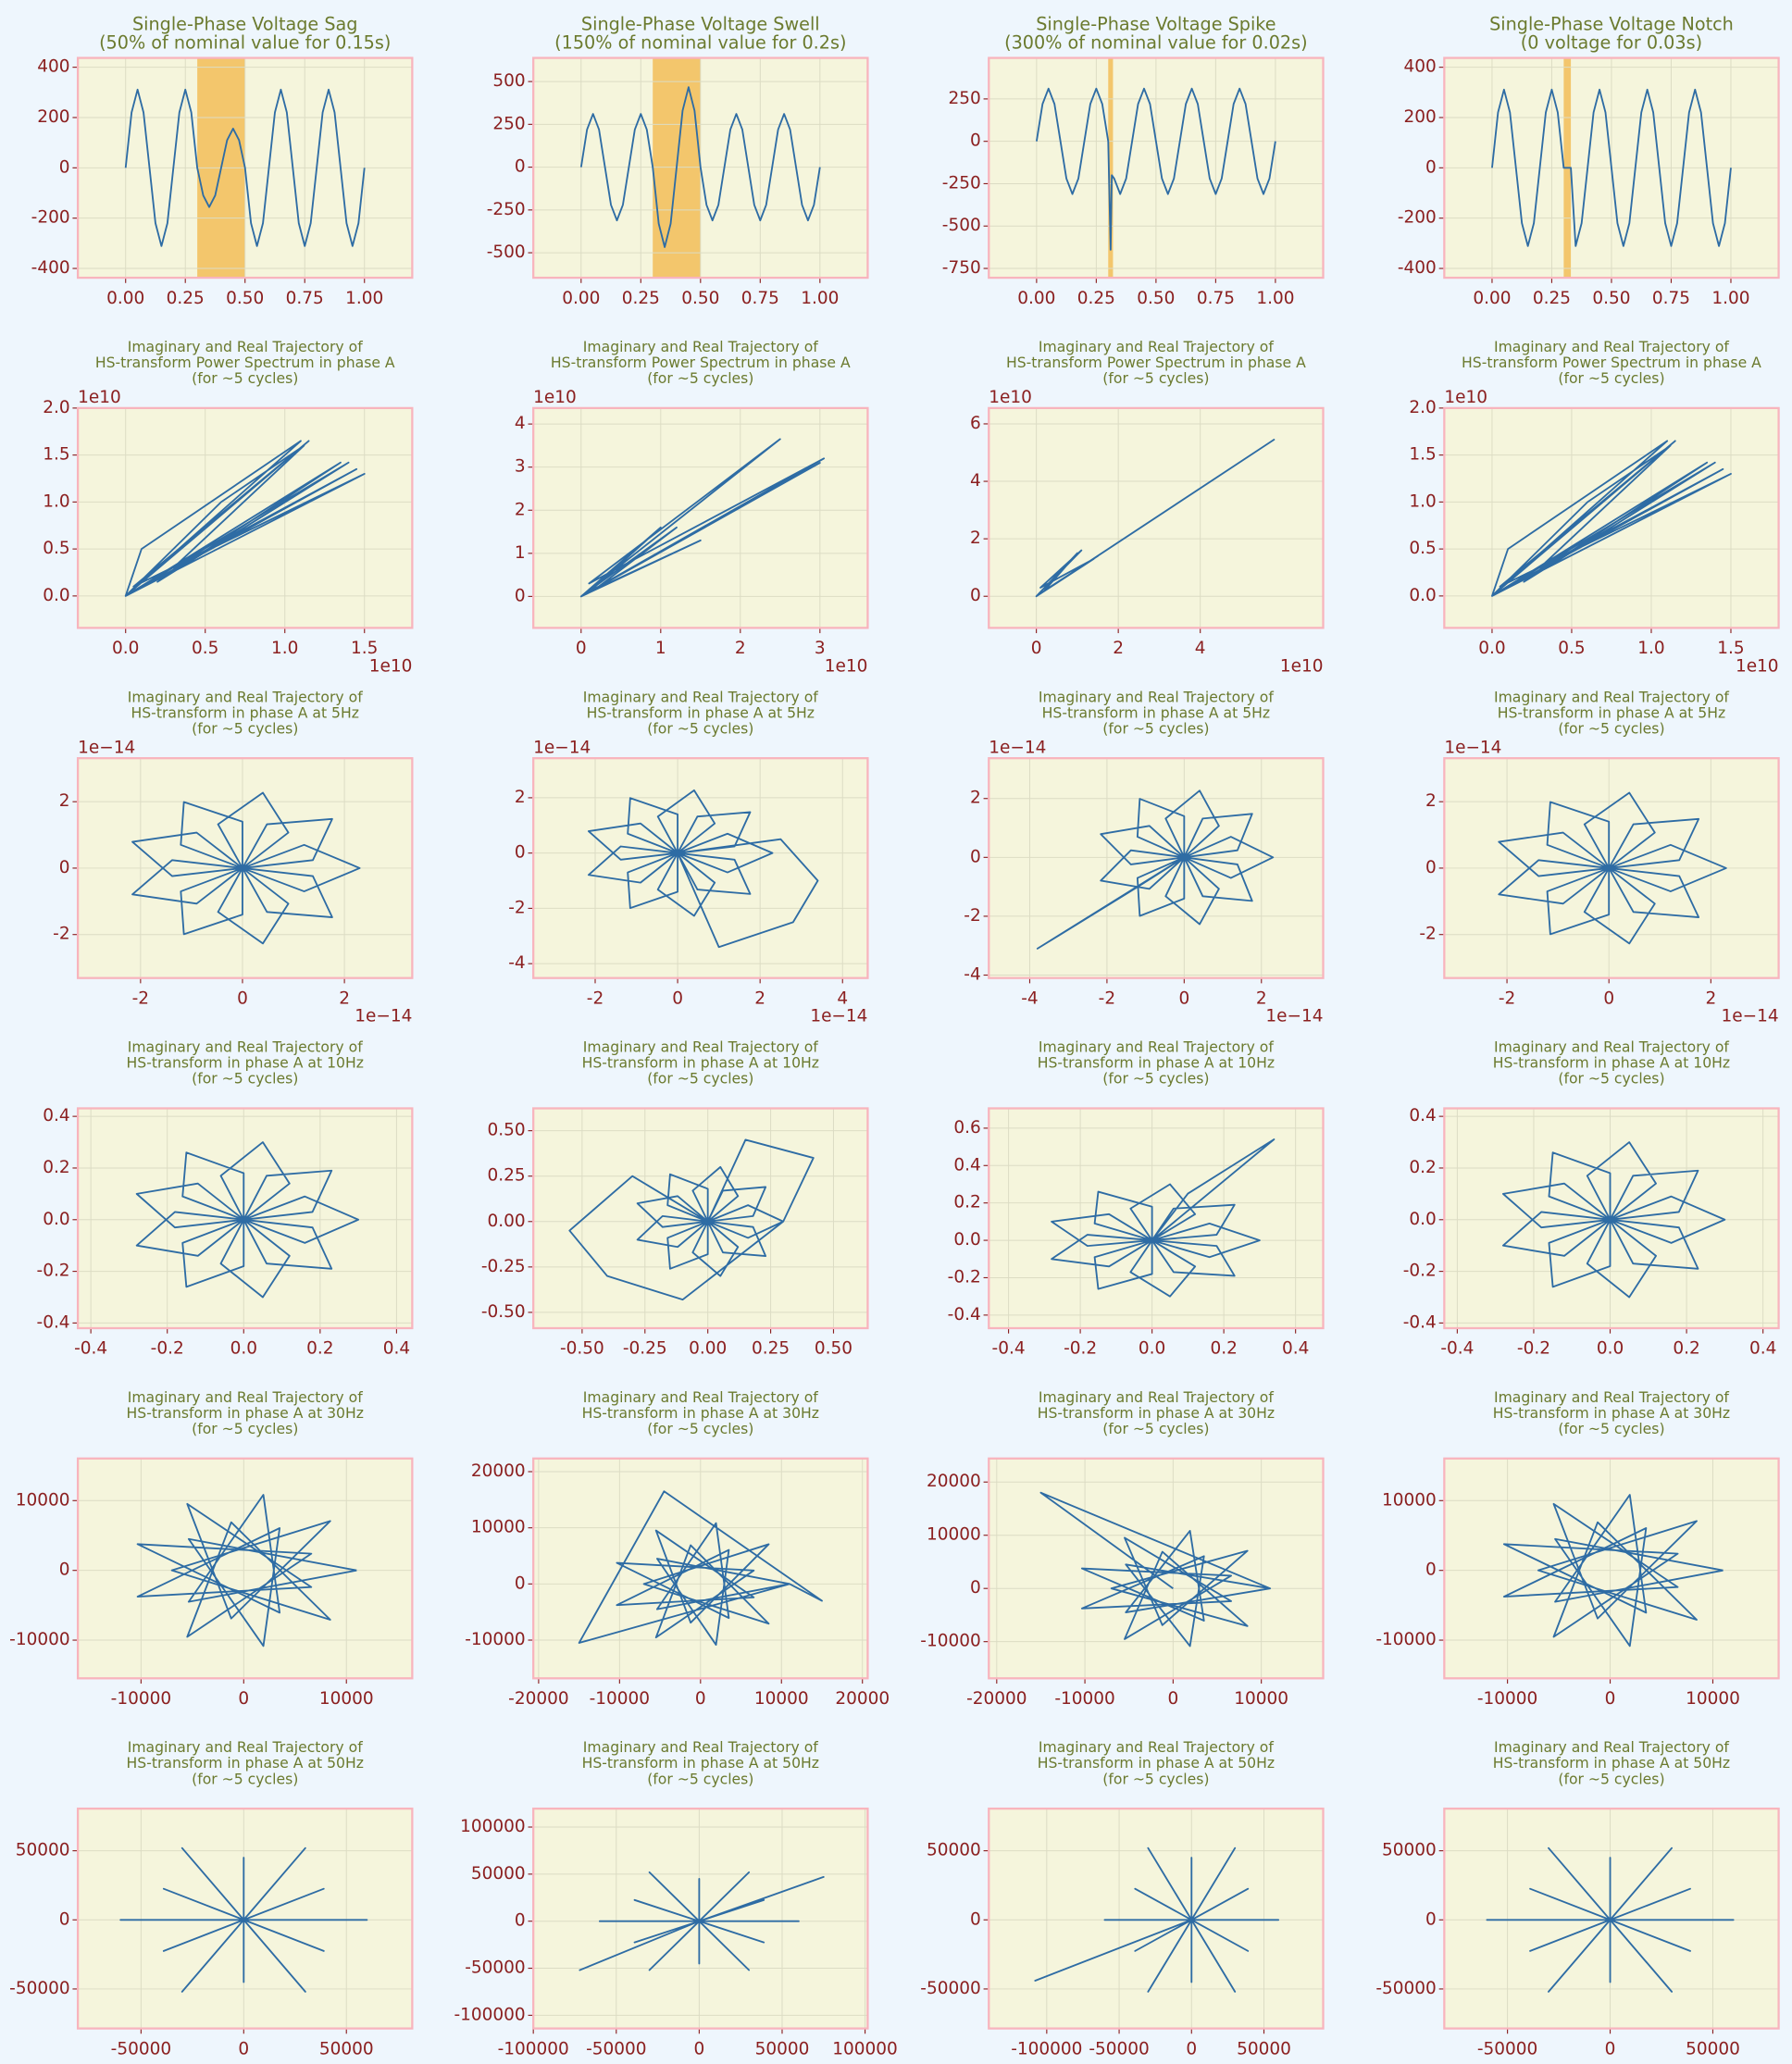 Image resolution: width=1792 pixels, height=2064 pixels. What do you see at coordinates (1422, 501) in the screenshot?
I see `y-tick-label: 1.0` at bounding box center [1422, 501].